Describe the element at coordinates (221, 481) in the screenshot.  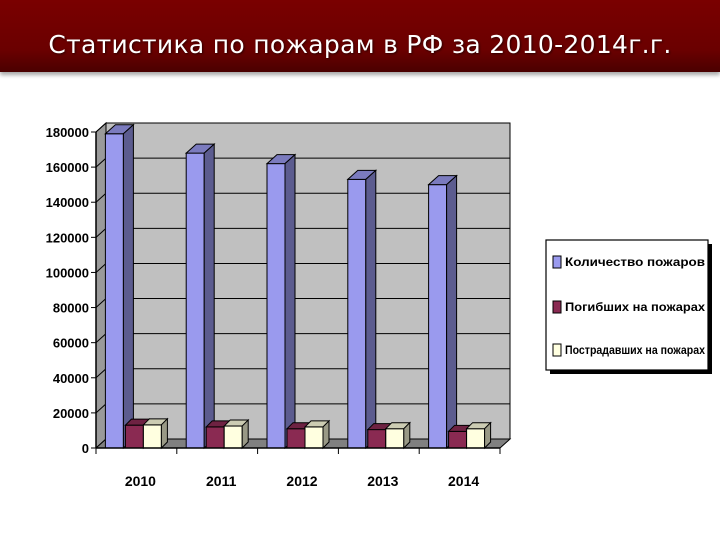
I see `x-tick-label: 2011` at that location.